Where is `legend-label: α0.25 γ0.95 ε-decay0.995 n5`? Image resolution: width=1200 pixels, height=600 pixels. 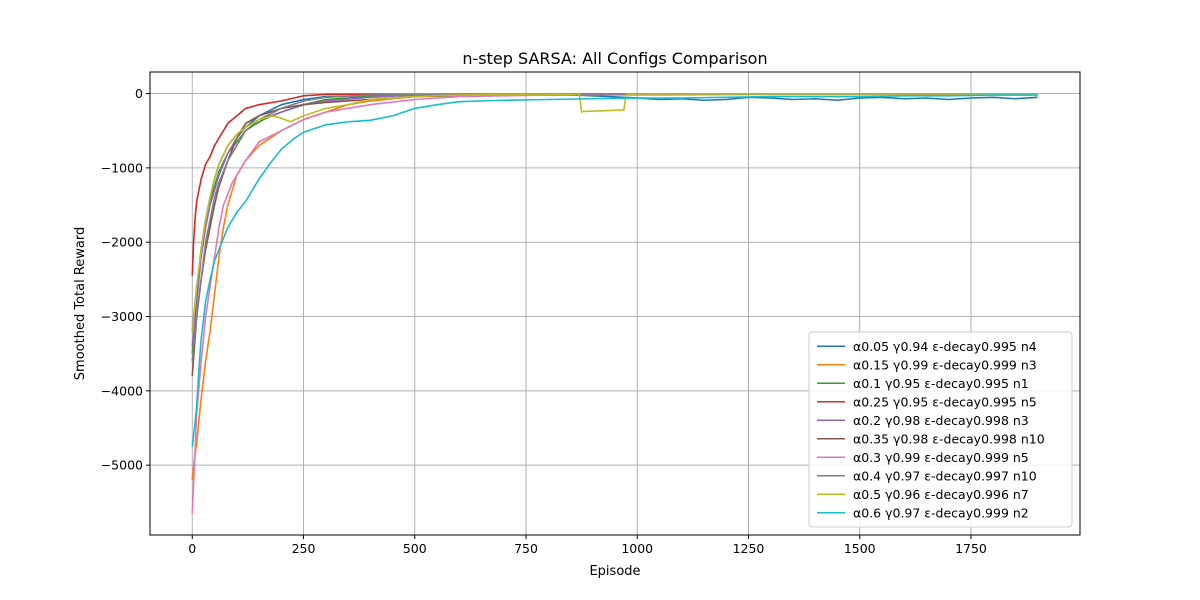 legend-label: α0.25 γ0.95 ε-decay0.995 n5 is located at coordinates (945, 401).